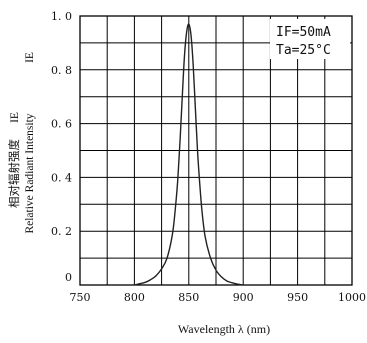 The height and width of the screenshot is (343, 367). Describe the element at coordinates (61, 124) in the screenshot. I see `y-tick-label: 0. 6` at that location.